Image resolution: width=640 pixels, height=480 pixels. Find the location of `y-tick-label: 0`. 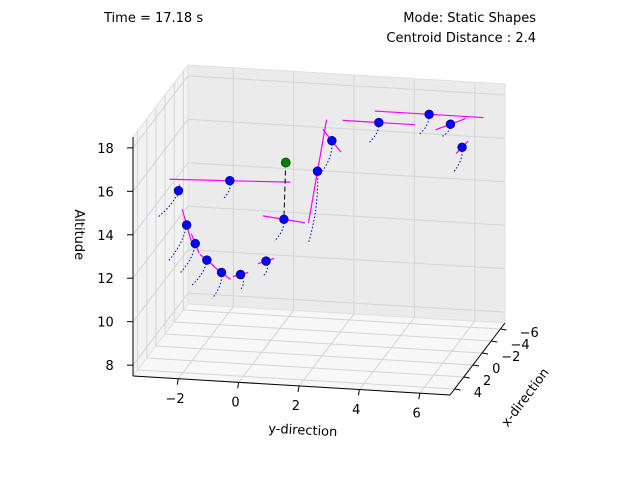

y-tick-label: 0 is located at coordinates (235, 403).